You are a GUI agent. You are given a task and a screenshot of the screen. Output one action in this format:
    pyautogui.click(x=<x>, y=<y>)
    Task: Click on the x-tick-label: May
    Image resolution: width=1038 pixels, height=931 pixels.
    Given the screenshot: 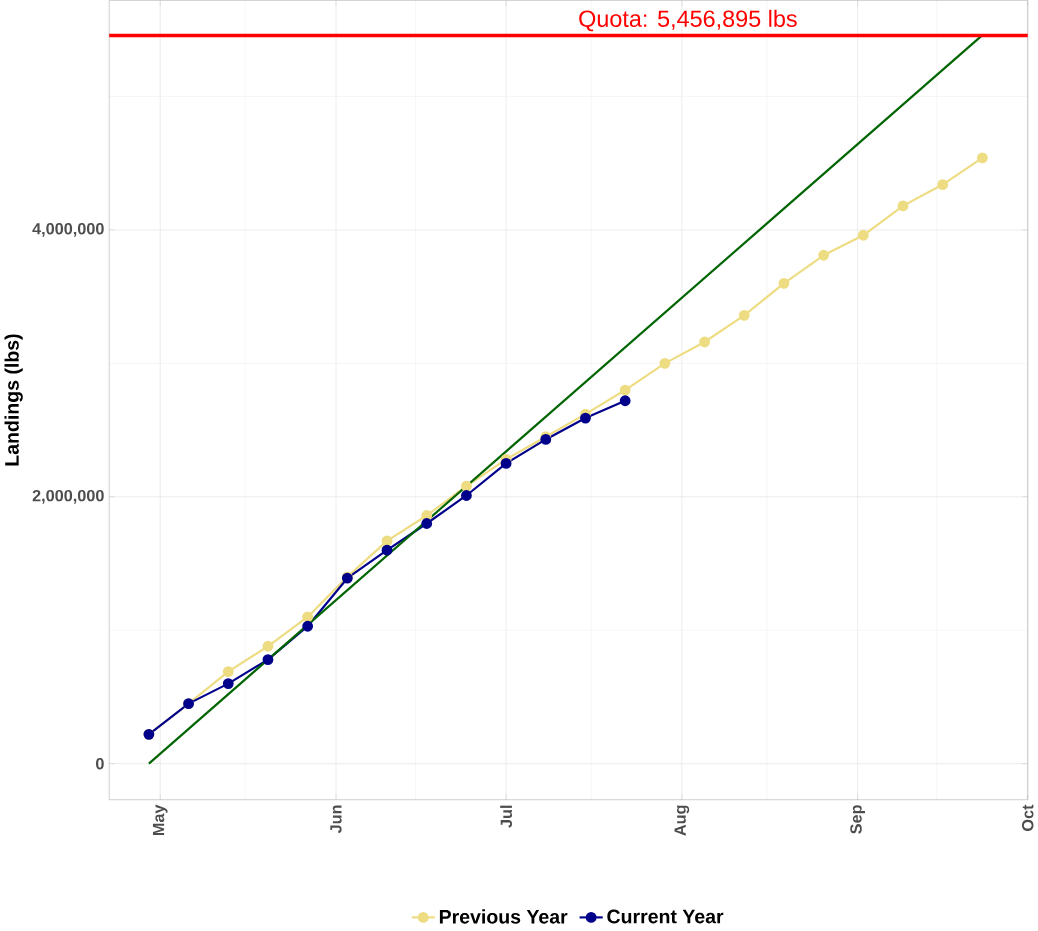 What is the action you would take?
    pyautogui.click(x=160, y=820)
    